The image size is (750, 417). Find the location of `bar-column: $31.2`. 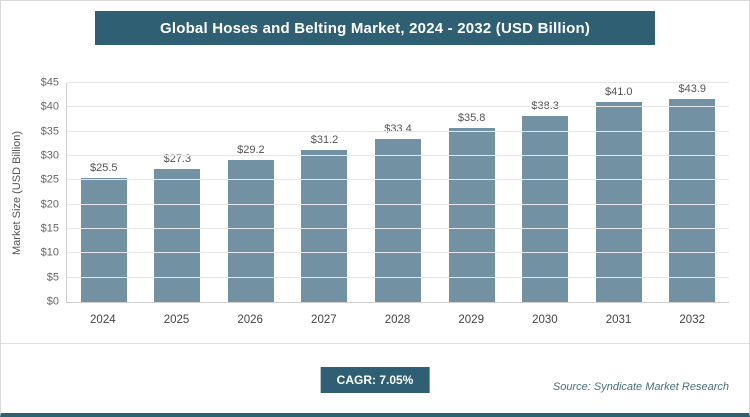

bar-column: $31.2 is located at coordinates (325, 192).